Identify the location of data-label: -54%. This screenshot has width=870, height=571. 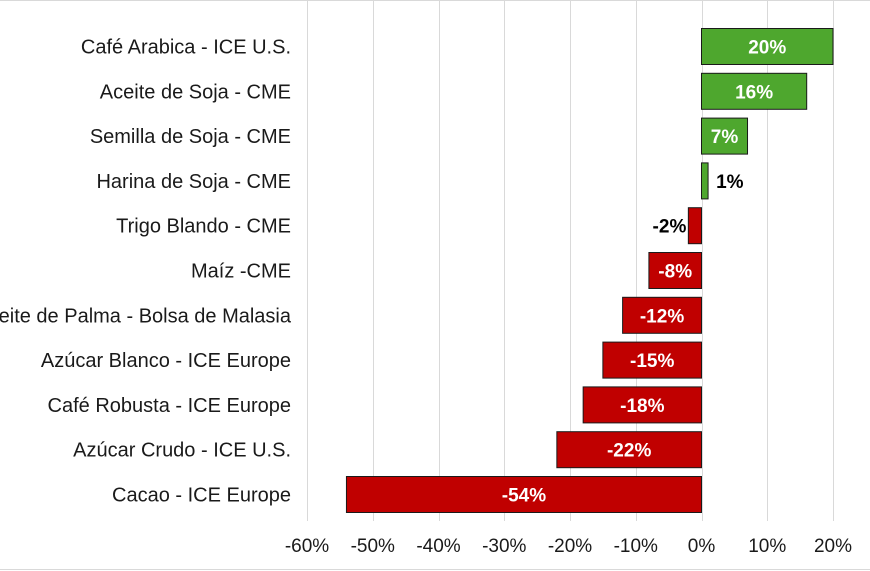
(524, 496).